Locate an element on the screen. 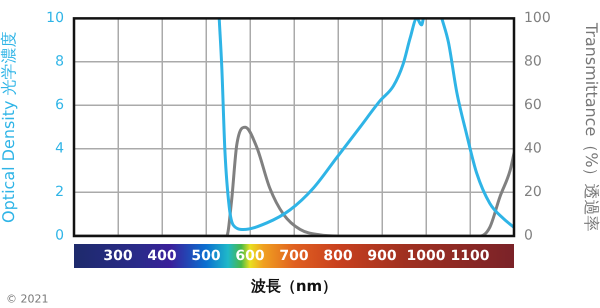 Image resolution: width=600 pixels, height=308 pixels. y2-tick-label: 20 is located at coordinates (533, 192).